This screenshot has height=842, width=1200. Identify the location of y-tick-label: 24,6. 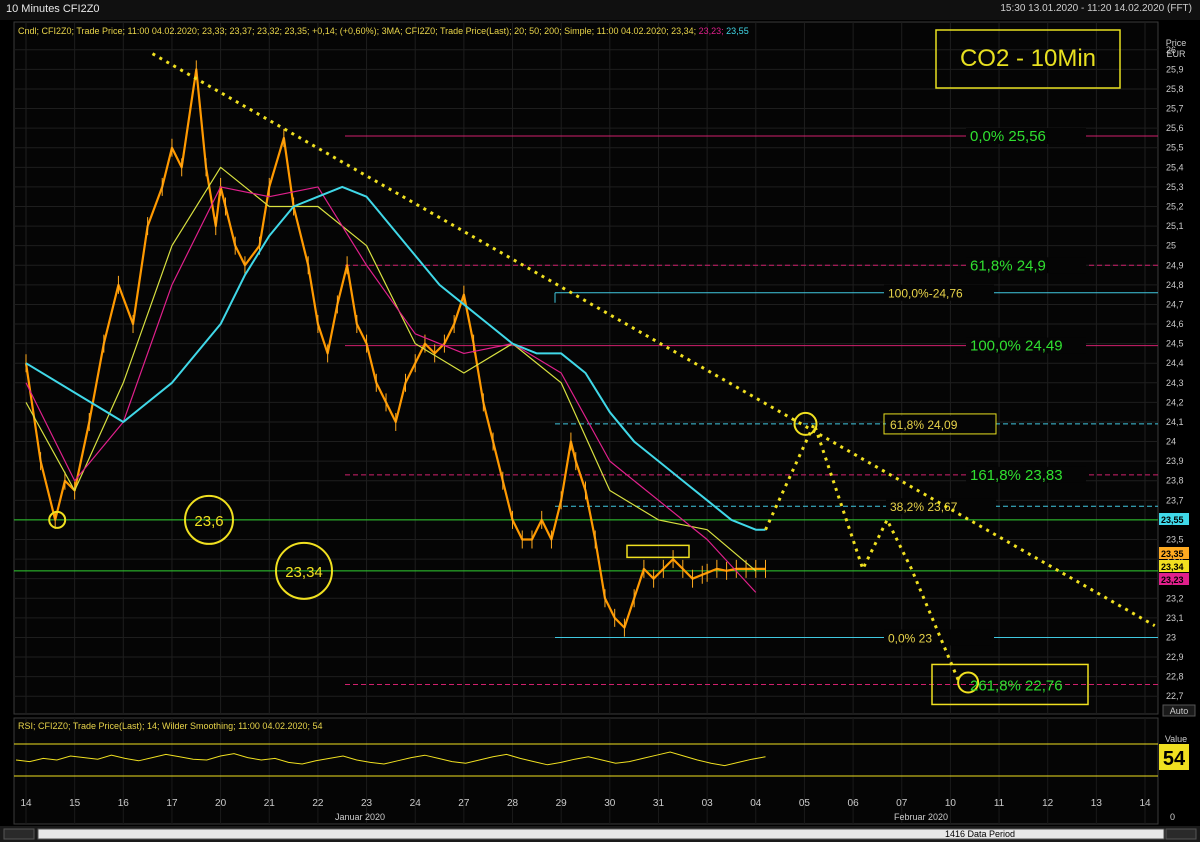
(1175, 324).